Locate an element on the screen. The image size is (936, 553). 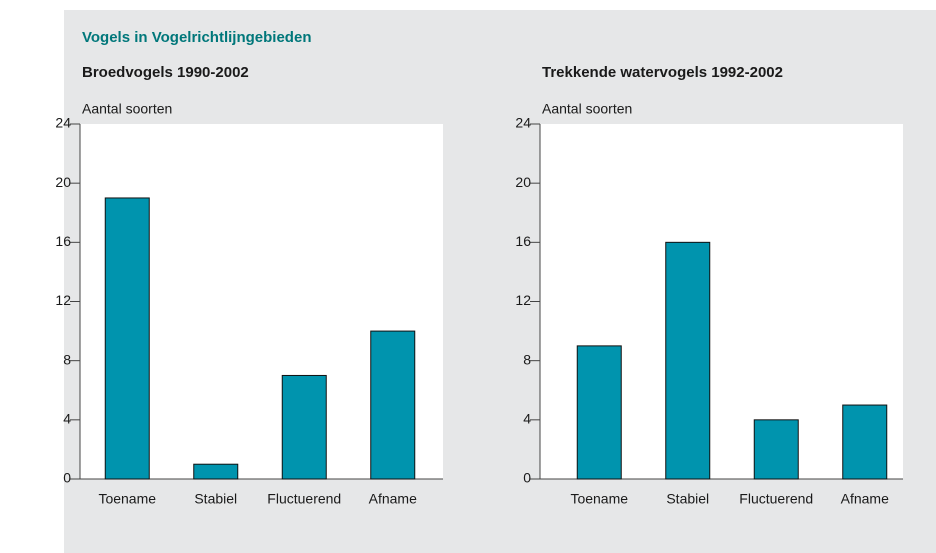
page-title: Vogels in Vogelrichtlijngebieden is located at coordinates (196, 37).